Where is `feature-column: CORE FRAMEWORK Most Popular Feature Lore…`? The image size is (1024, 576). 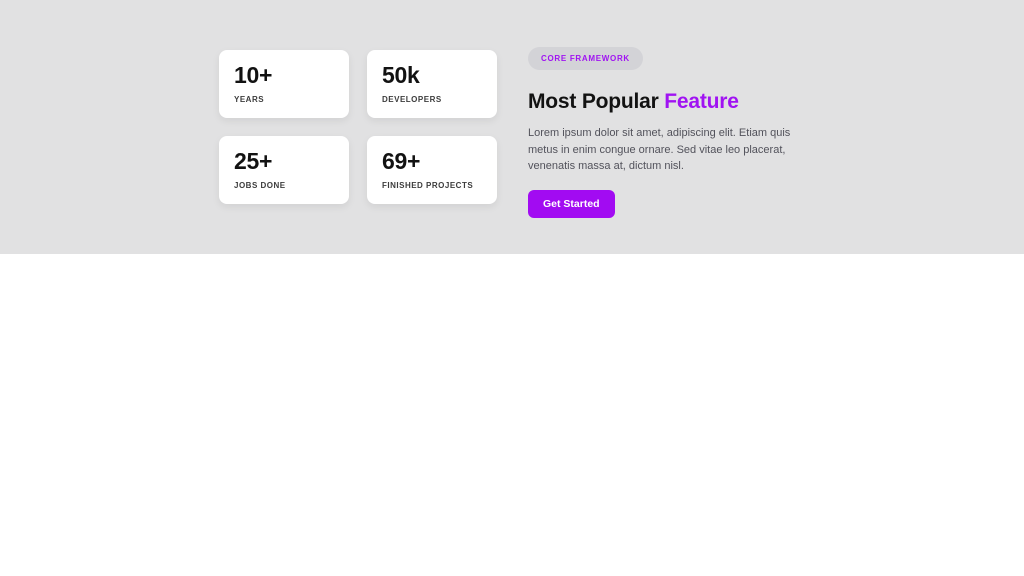
feature-column: CORE FRAMEWORK Most Popular Feature Lore… is located at coordinates (674, 132).